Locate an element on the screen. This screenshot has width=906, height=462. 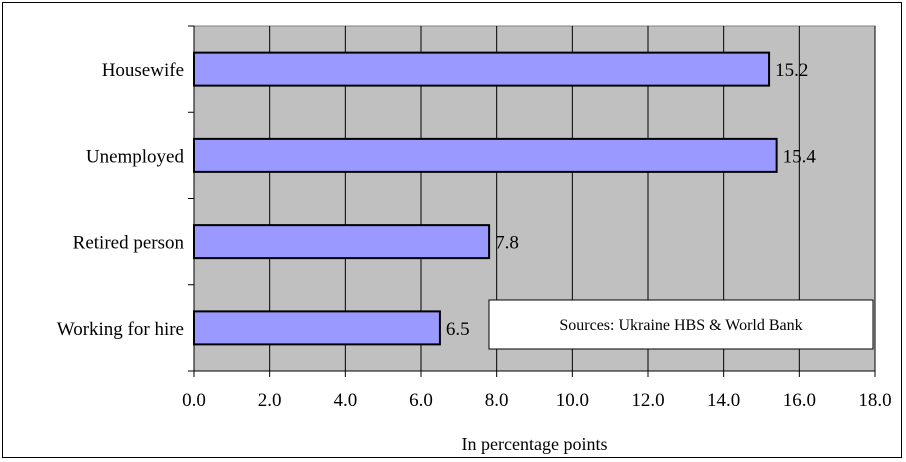
x-tick-label: 12.0 is located at coordinates (647, 400).